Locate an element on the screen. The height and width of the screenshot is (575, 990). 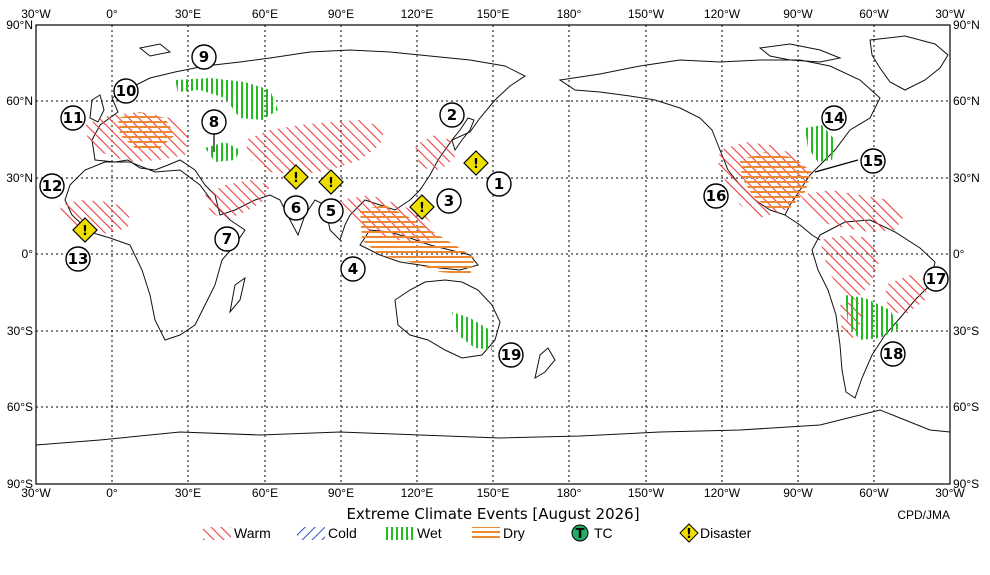
svg-text: T is located at coordinates (580, 534).